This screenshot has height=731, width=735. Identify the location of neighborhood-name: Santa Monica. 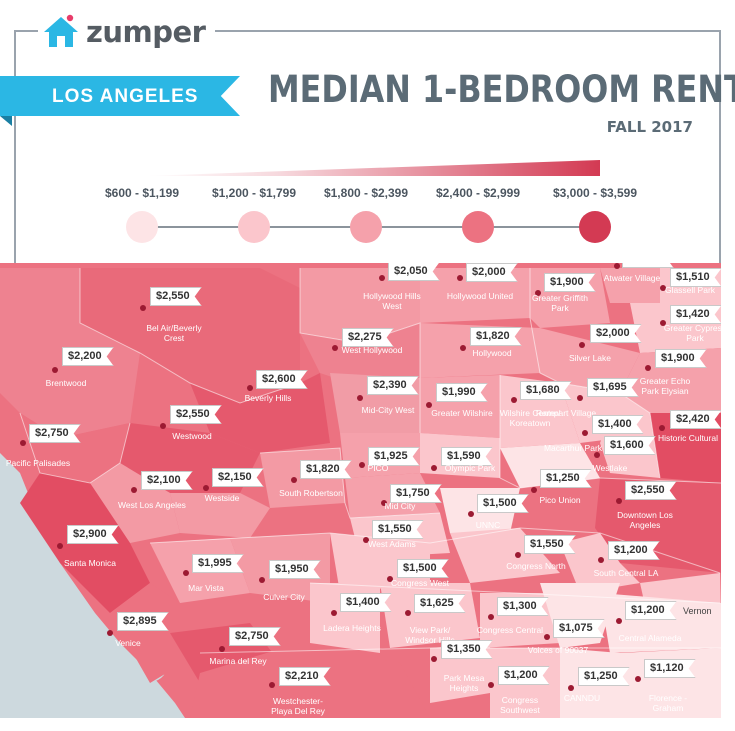
(90, 563).